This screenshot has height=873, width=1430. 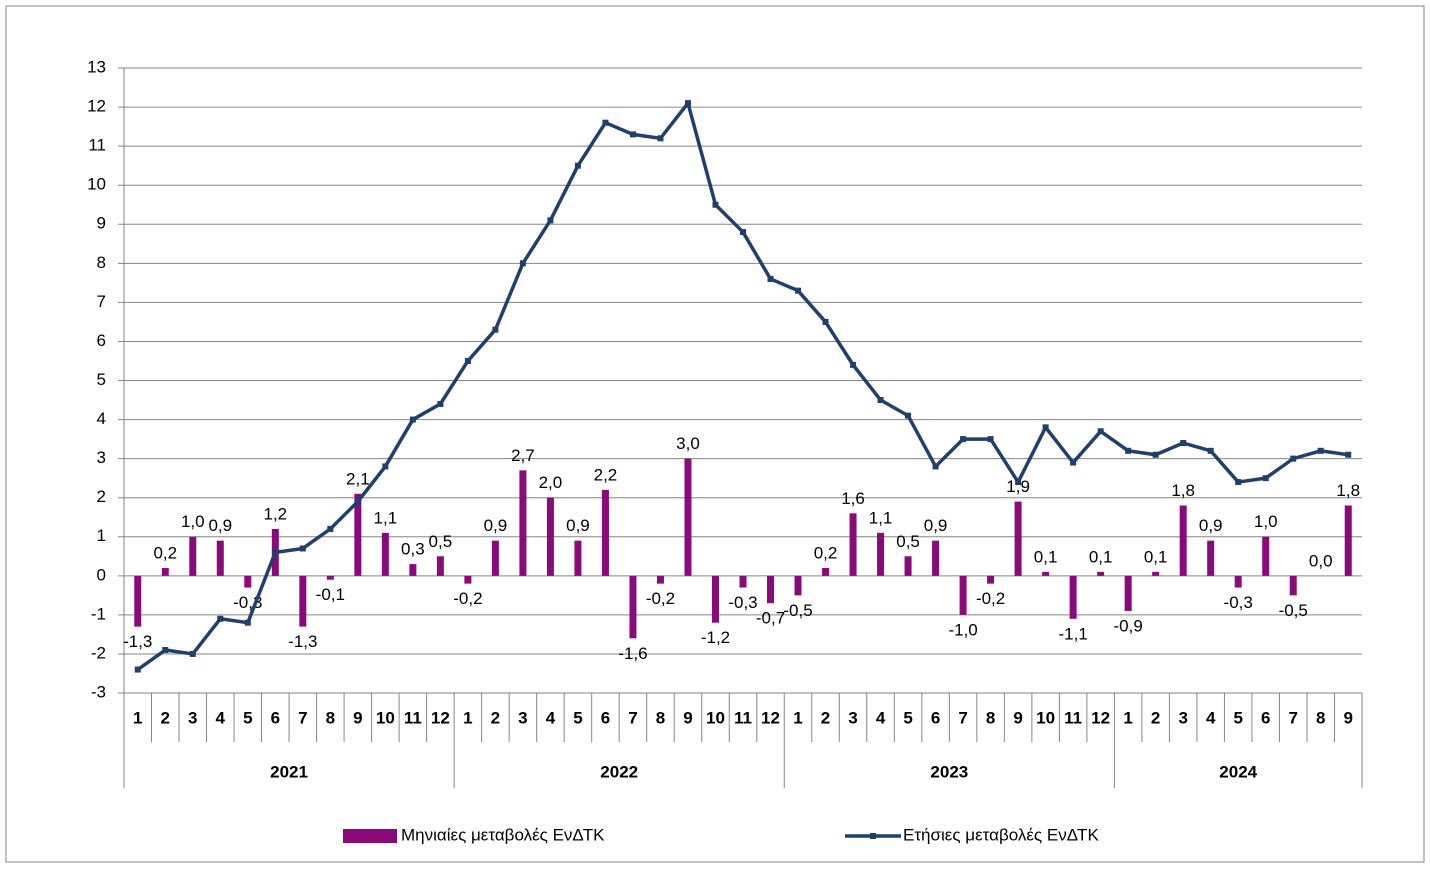 I want to click on y-tick-label: 4, so click(x=101, y=418).